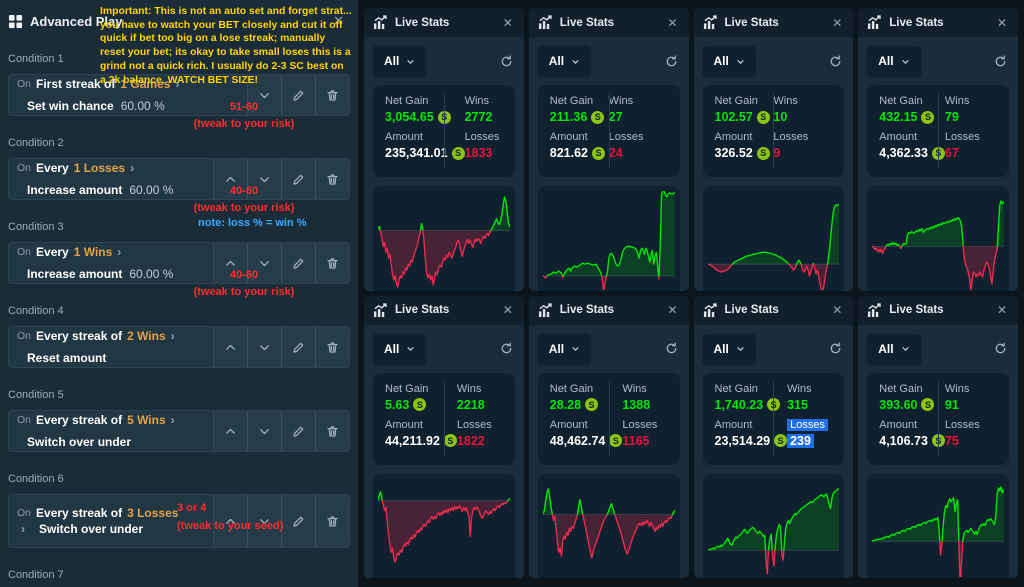 This screenshot has width=1024, height=587. Describe the element at coordinates (638, 149) in the screenshot. I see `losses-stat: Losses 24` at that location.